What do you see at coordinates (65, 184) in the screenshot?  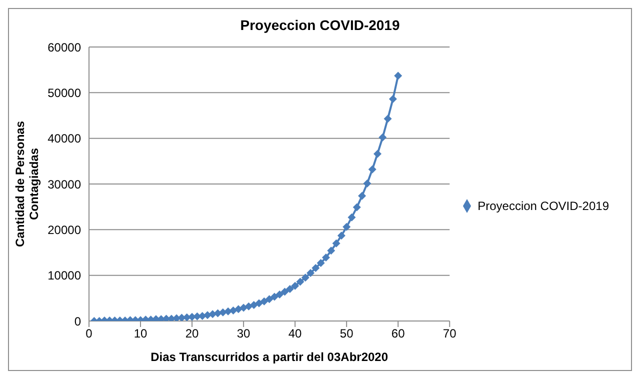 I see `y-tick-label: 30000` at bounding box center [65, 184].